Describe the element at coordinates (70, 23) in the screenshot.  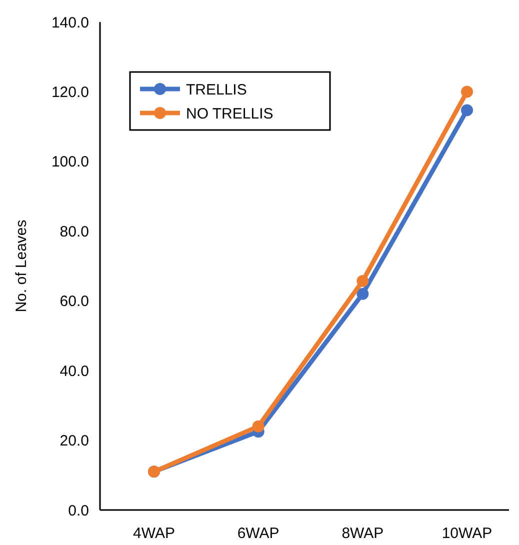
I see `y-tick-label: 140.0` at that location.